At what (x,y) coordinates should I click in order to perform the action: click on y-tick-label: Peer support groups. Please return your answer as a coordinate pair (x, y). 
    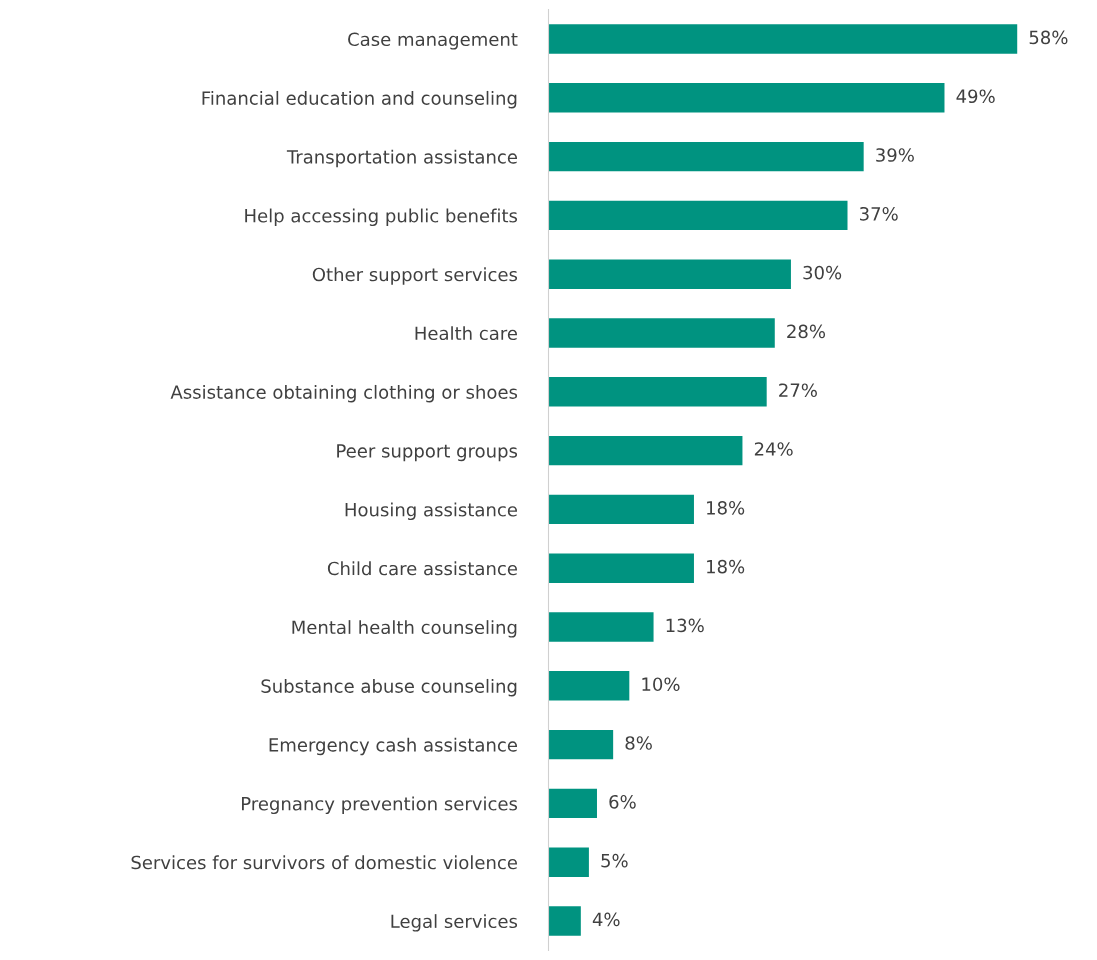
    Looking at the image, I should click on (427, 453).